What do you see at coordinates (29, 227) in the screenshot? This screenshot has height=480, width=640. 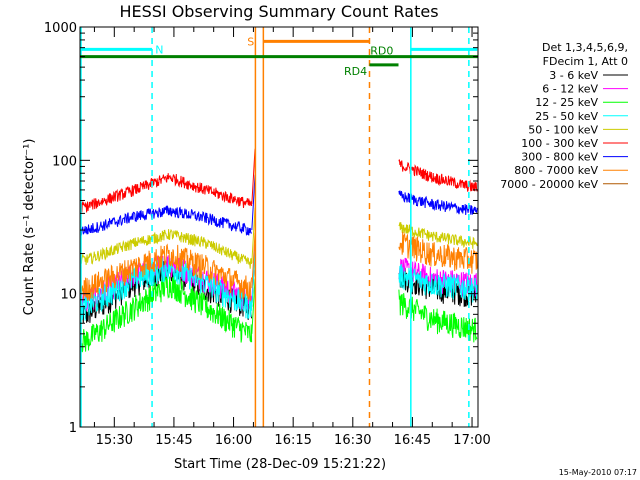 I see `y-axis-label: Count Rate (s⁻¹ detector⁻¹)` at bounding box center [29, 227].